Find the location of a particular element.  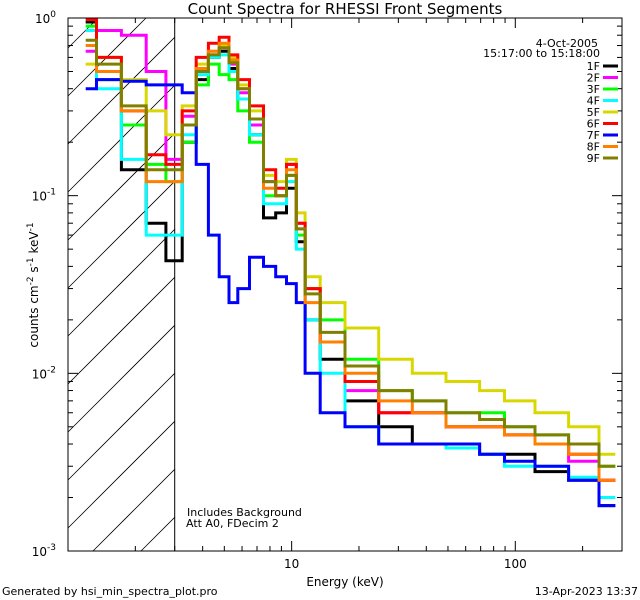

y-tick-label: 10⁻³ is located at coordinates (44, 551).